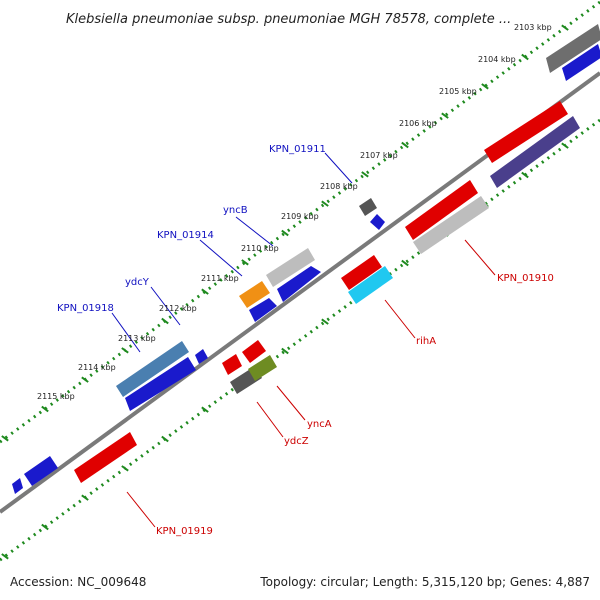 The width and height of the screenshot is (600, 600). Describe the element at coordinates (300, 216) in the screenshot. I see `tick-label: 2109 kbp` at that location.